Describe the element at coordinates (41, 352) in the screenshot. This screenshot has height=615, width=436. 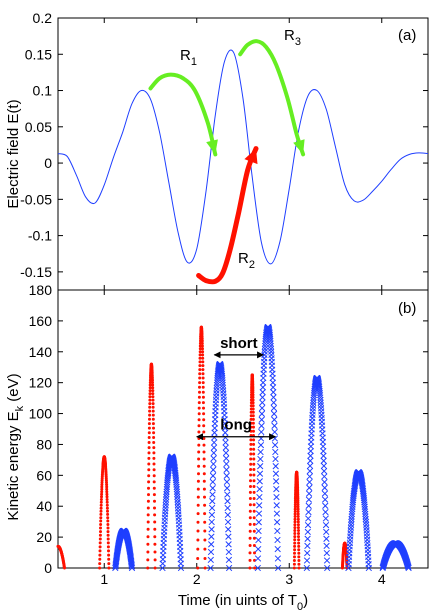
I see `y-tick-label: 140` at that location.